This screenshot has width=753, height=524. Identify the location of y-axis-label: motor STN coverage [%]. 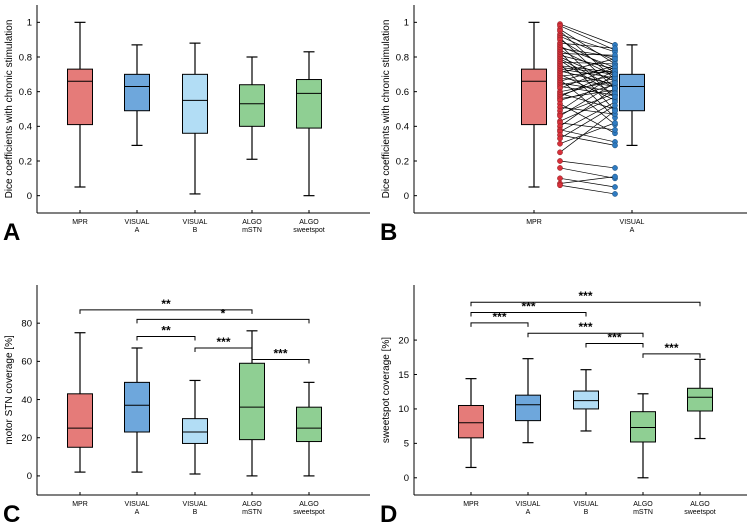
(9, 390).